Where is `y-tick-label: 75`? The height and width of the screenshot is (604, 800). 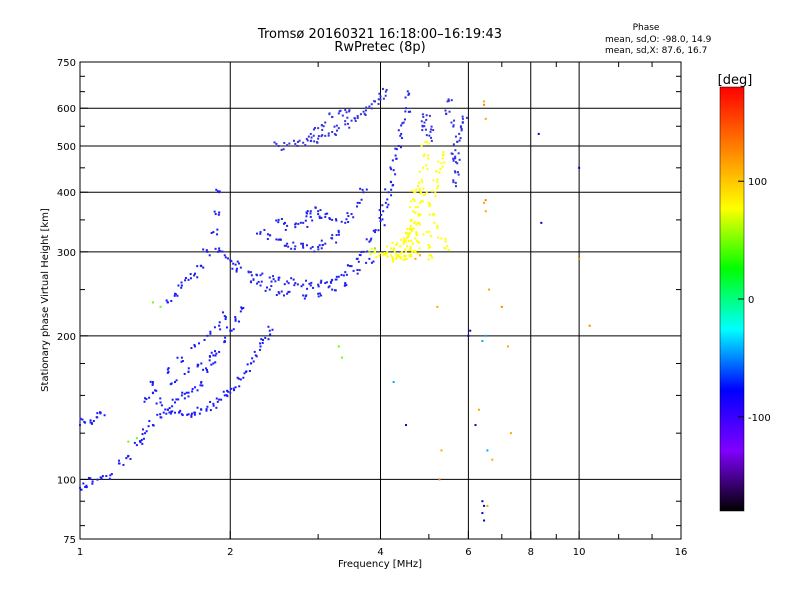
y-tick-label: 75 is located at coordinates (69, 540).